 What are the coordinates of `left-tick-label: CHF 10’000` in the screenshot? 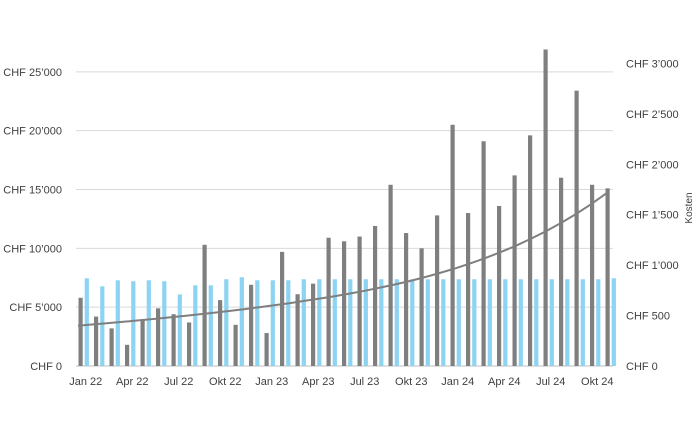 It's located at (32, 249).